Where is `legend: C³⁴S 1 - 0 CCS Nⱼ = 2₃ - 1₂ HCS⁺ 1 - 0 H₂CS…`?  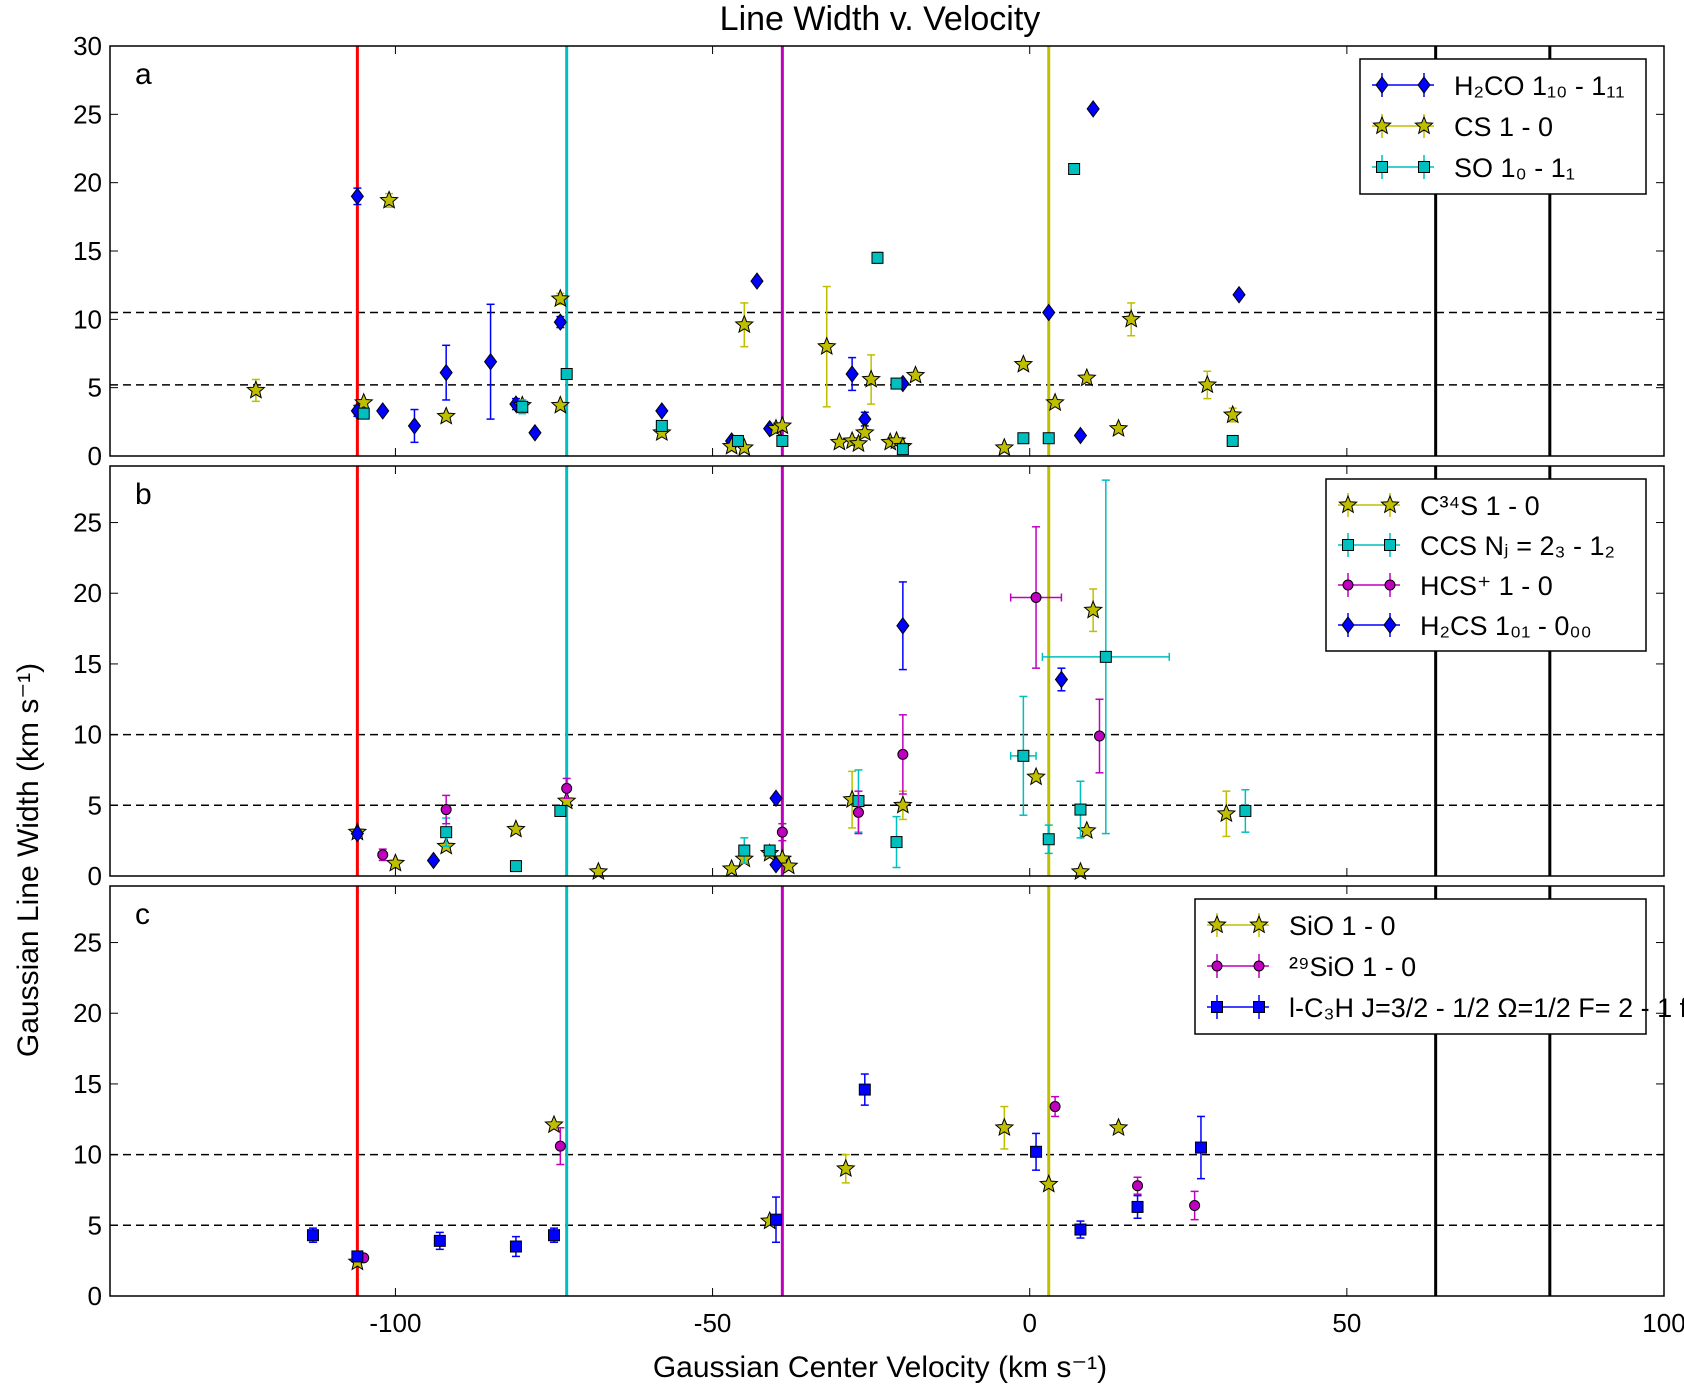
legend: C³⁴S 1 - 0 CCS Nⱼ = 2₃ - 1₂ HCS⁺ 1 - 0 H₂CS… is located at coordinates (1486, 565).